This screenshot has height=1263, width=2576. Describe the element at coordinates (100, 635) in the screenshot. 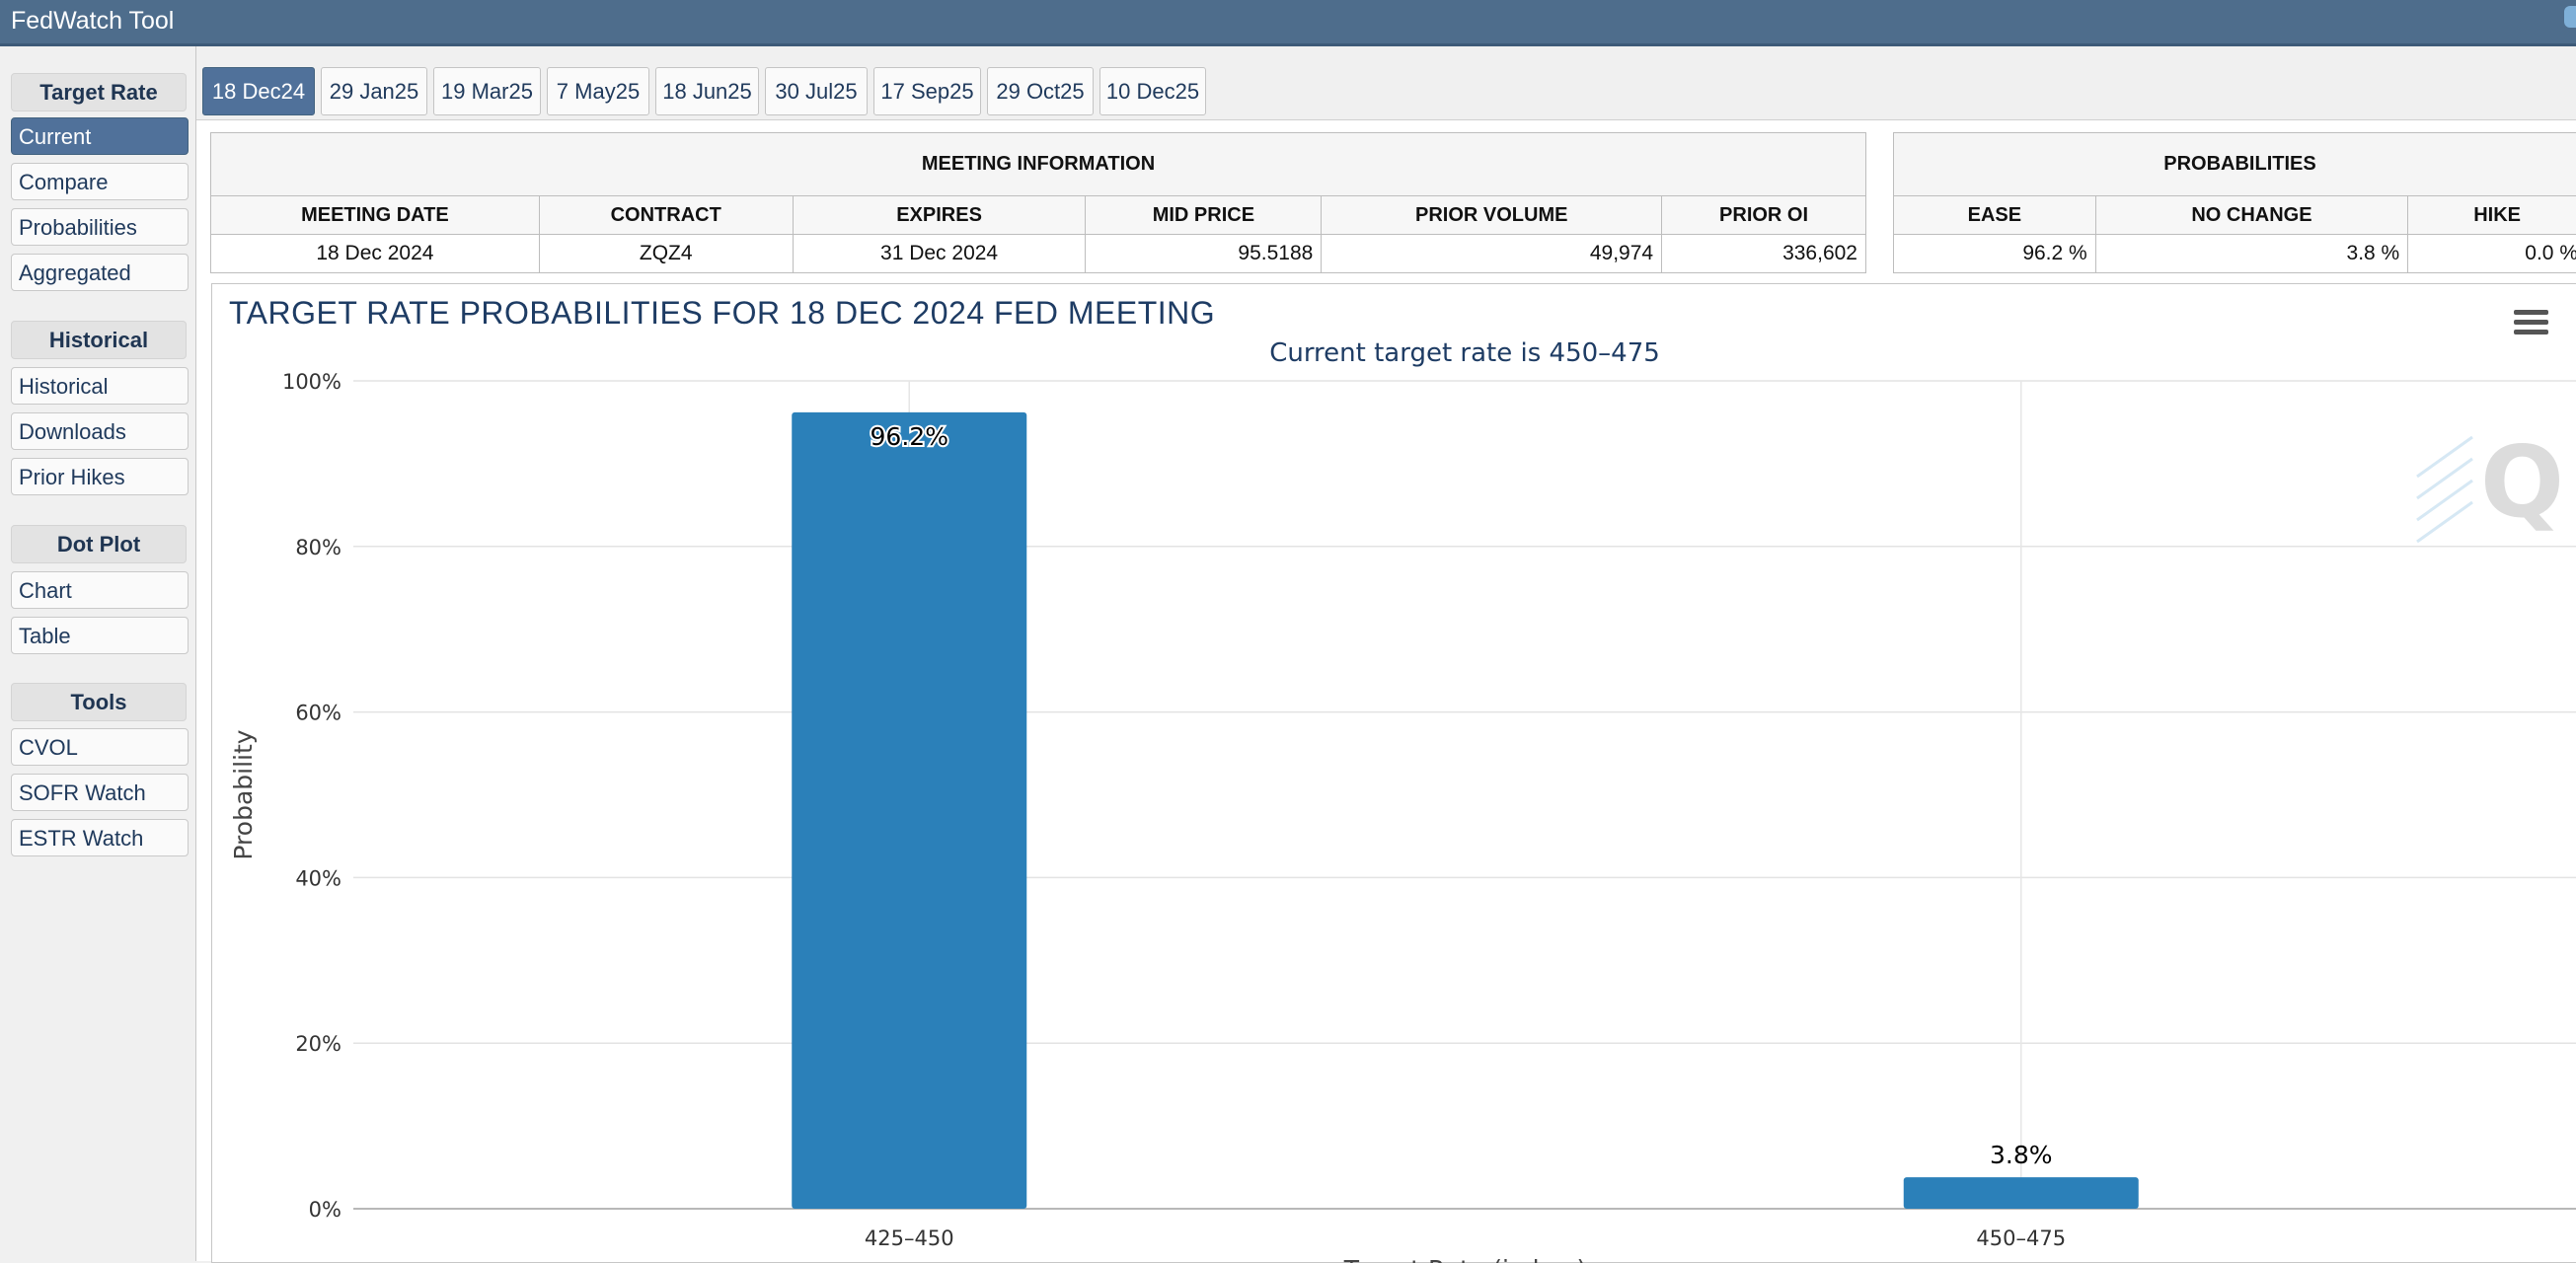

I see `sidebar-item-table: Table` at that location.